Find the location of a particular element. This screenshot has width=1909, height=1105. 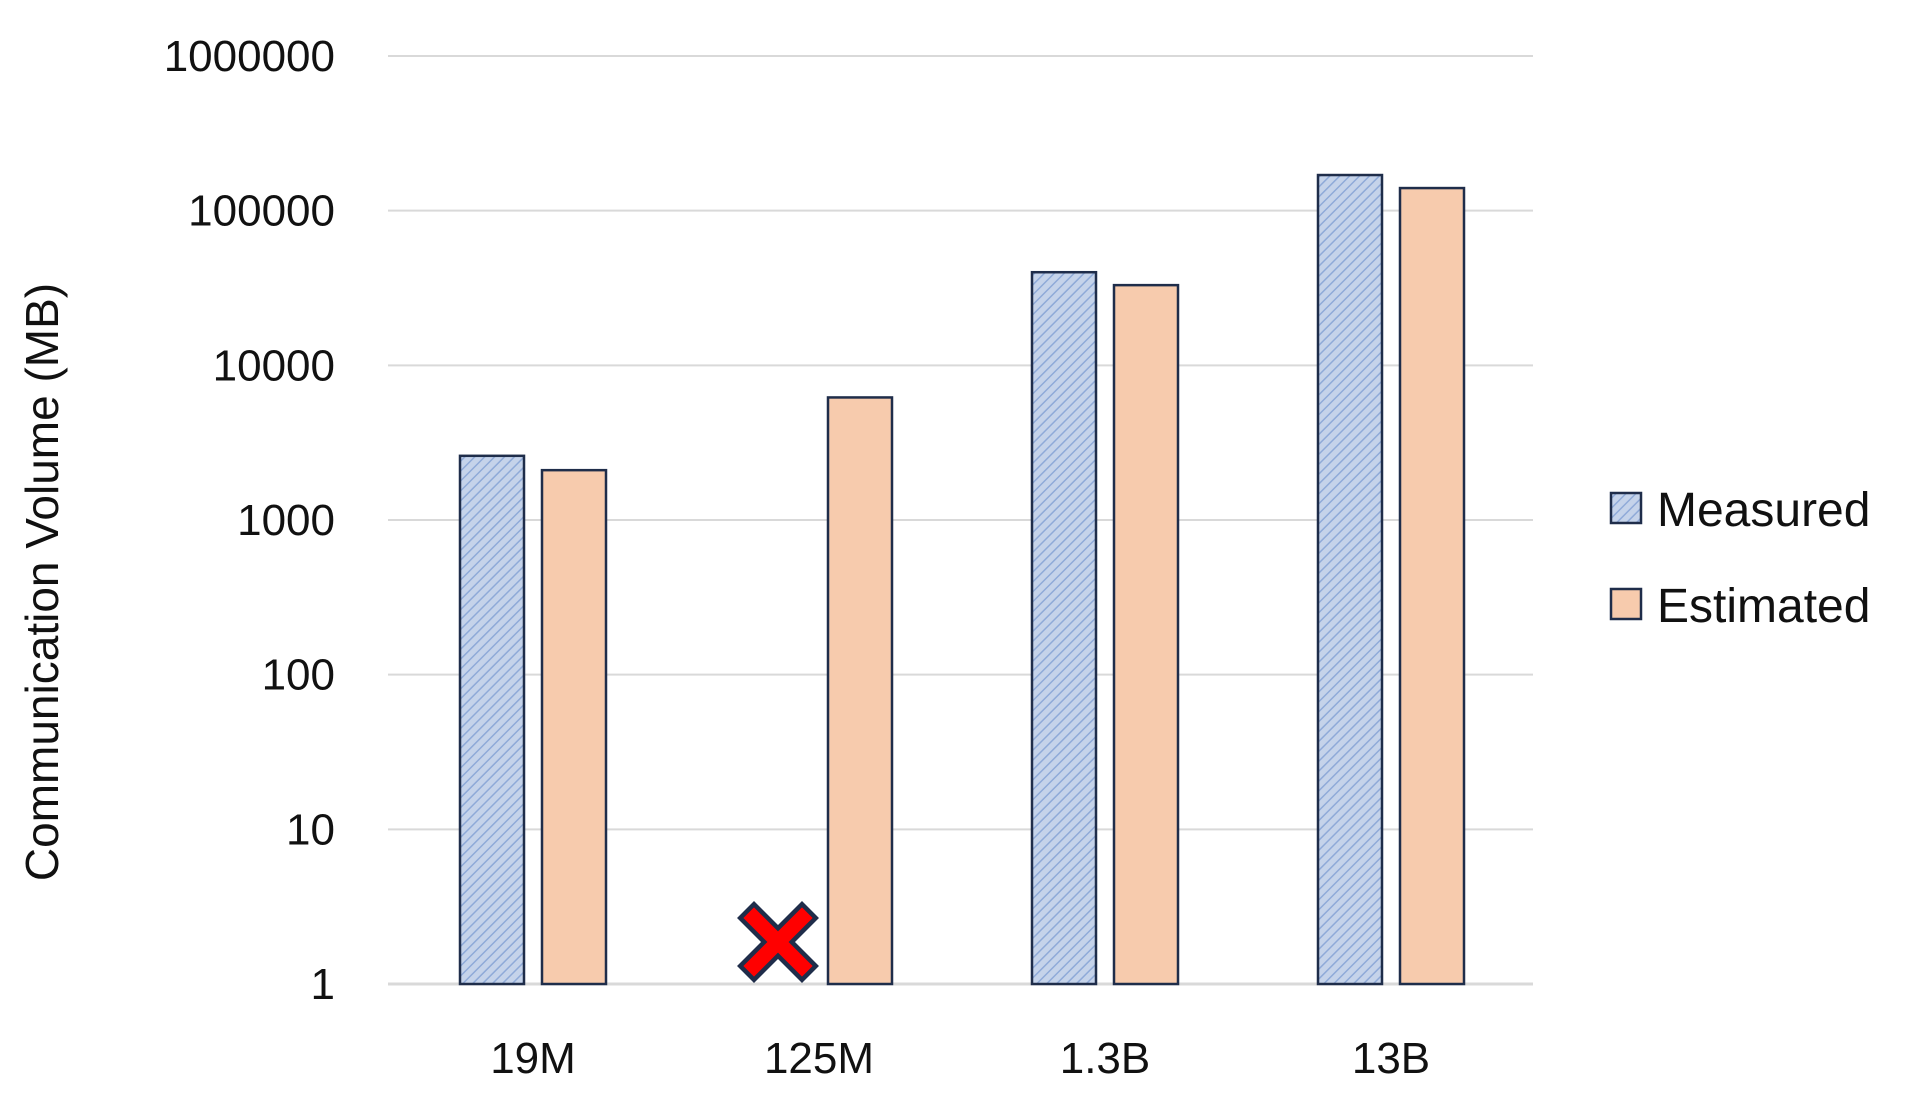

bar-estimated-13B is located at coordinates (1432, 586).